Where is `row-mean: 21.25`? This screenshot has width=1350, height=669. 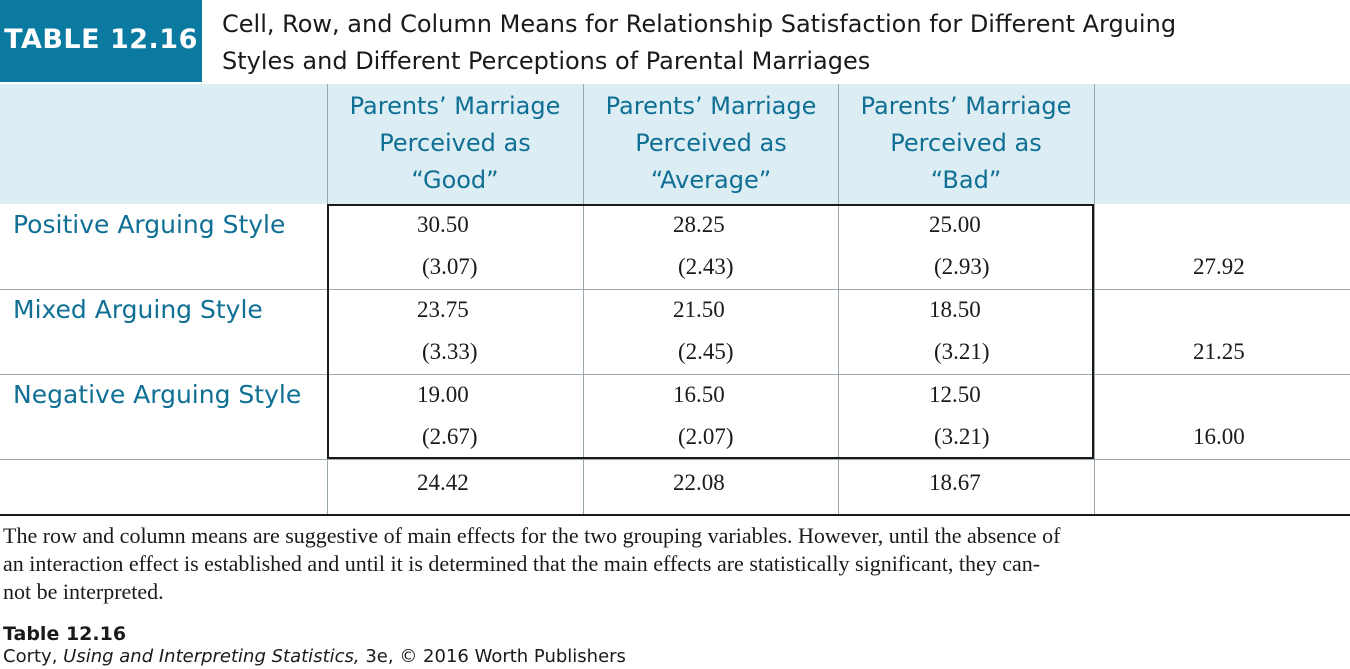 row-mean: 21.25 is located at coordinates (1219, 351).